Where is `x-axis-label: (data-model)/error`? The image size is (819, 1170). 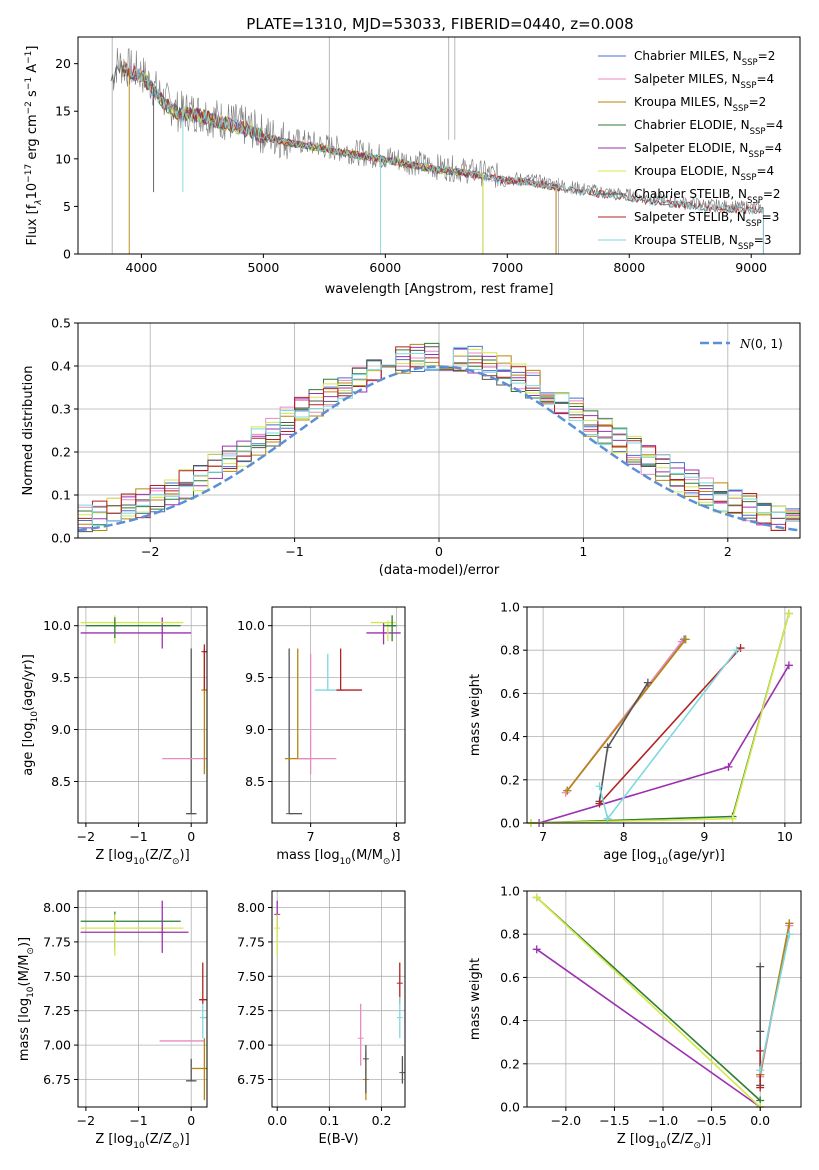
x-axis-label: (data-model)/error is located at coordinates (439, 570).